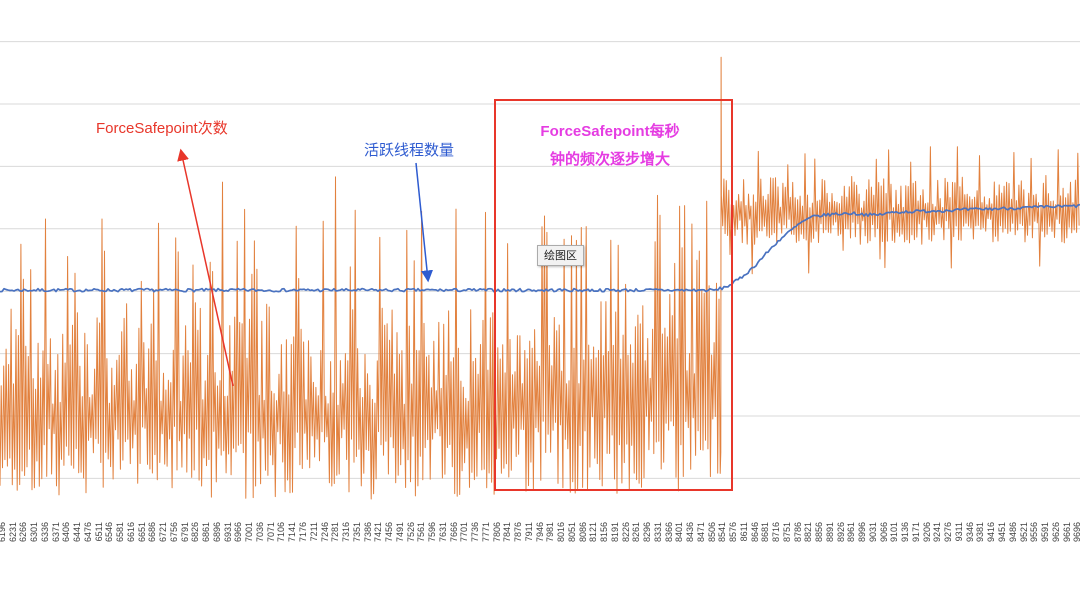  I want to click on x-tick-label: 6231, so click(12, 532).